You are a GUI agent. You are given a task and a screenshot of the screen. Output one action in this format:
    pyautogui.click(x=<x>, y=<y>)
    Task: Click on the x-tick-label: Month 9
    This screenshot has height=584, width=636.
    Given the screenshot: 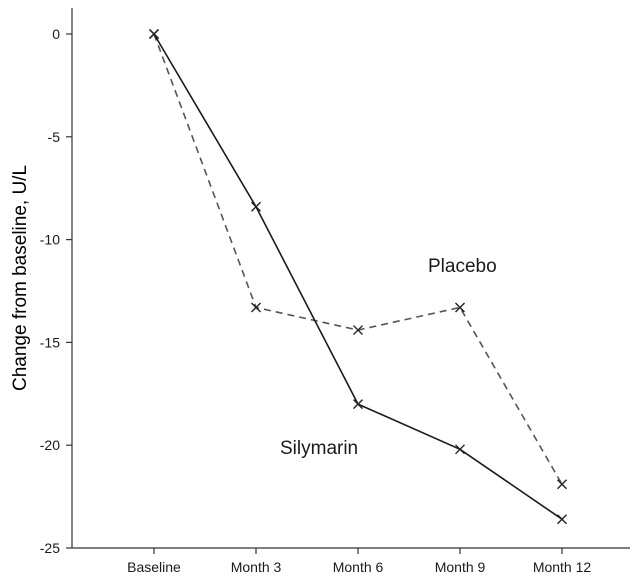 What is the action you would take?
    pyautogui.click(x=460, y=567)
    